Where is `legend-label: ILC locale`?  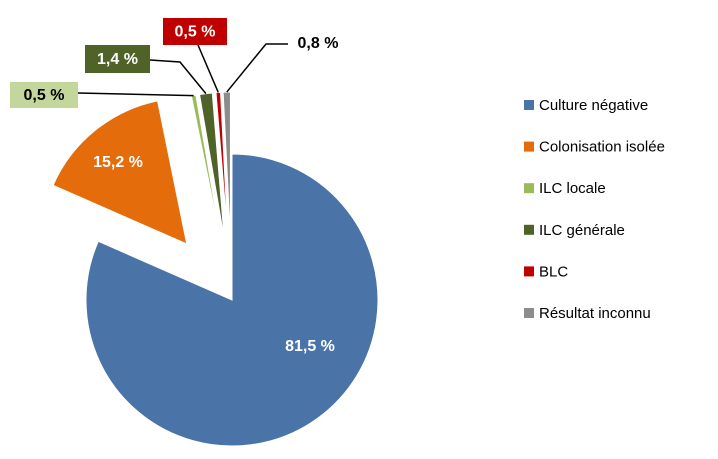
legend-label: ILC locale is located at coordinates (572, 188).